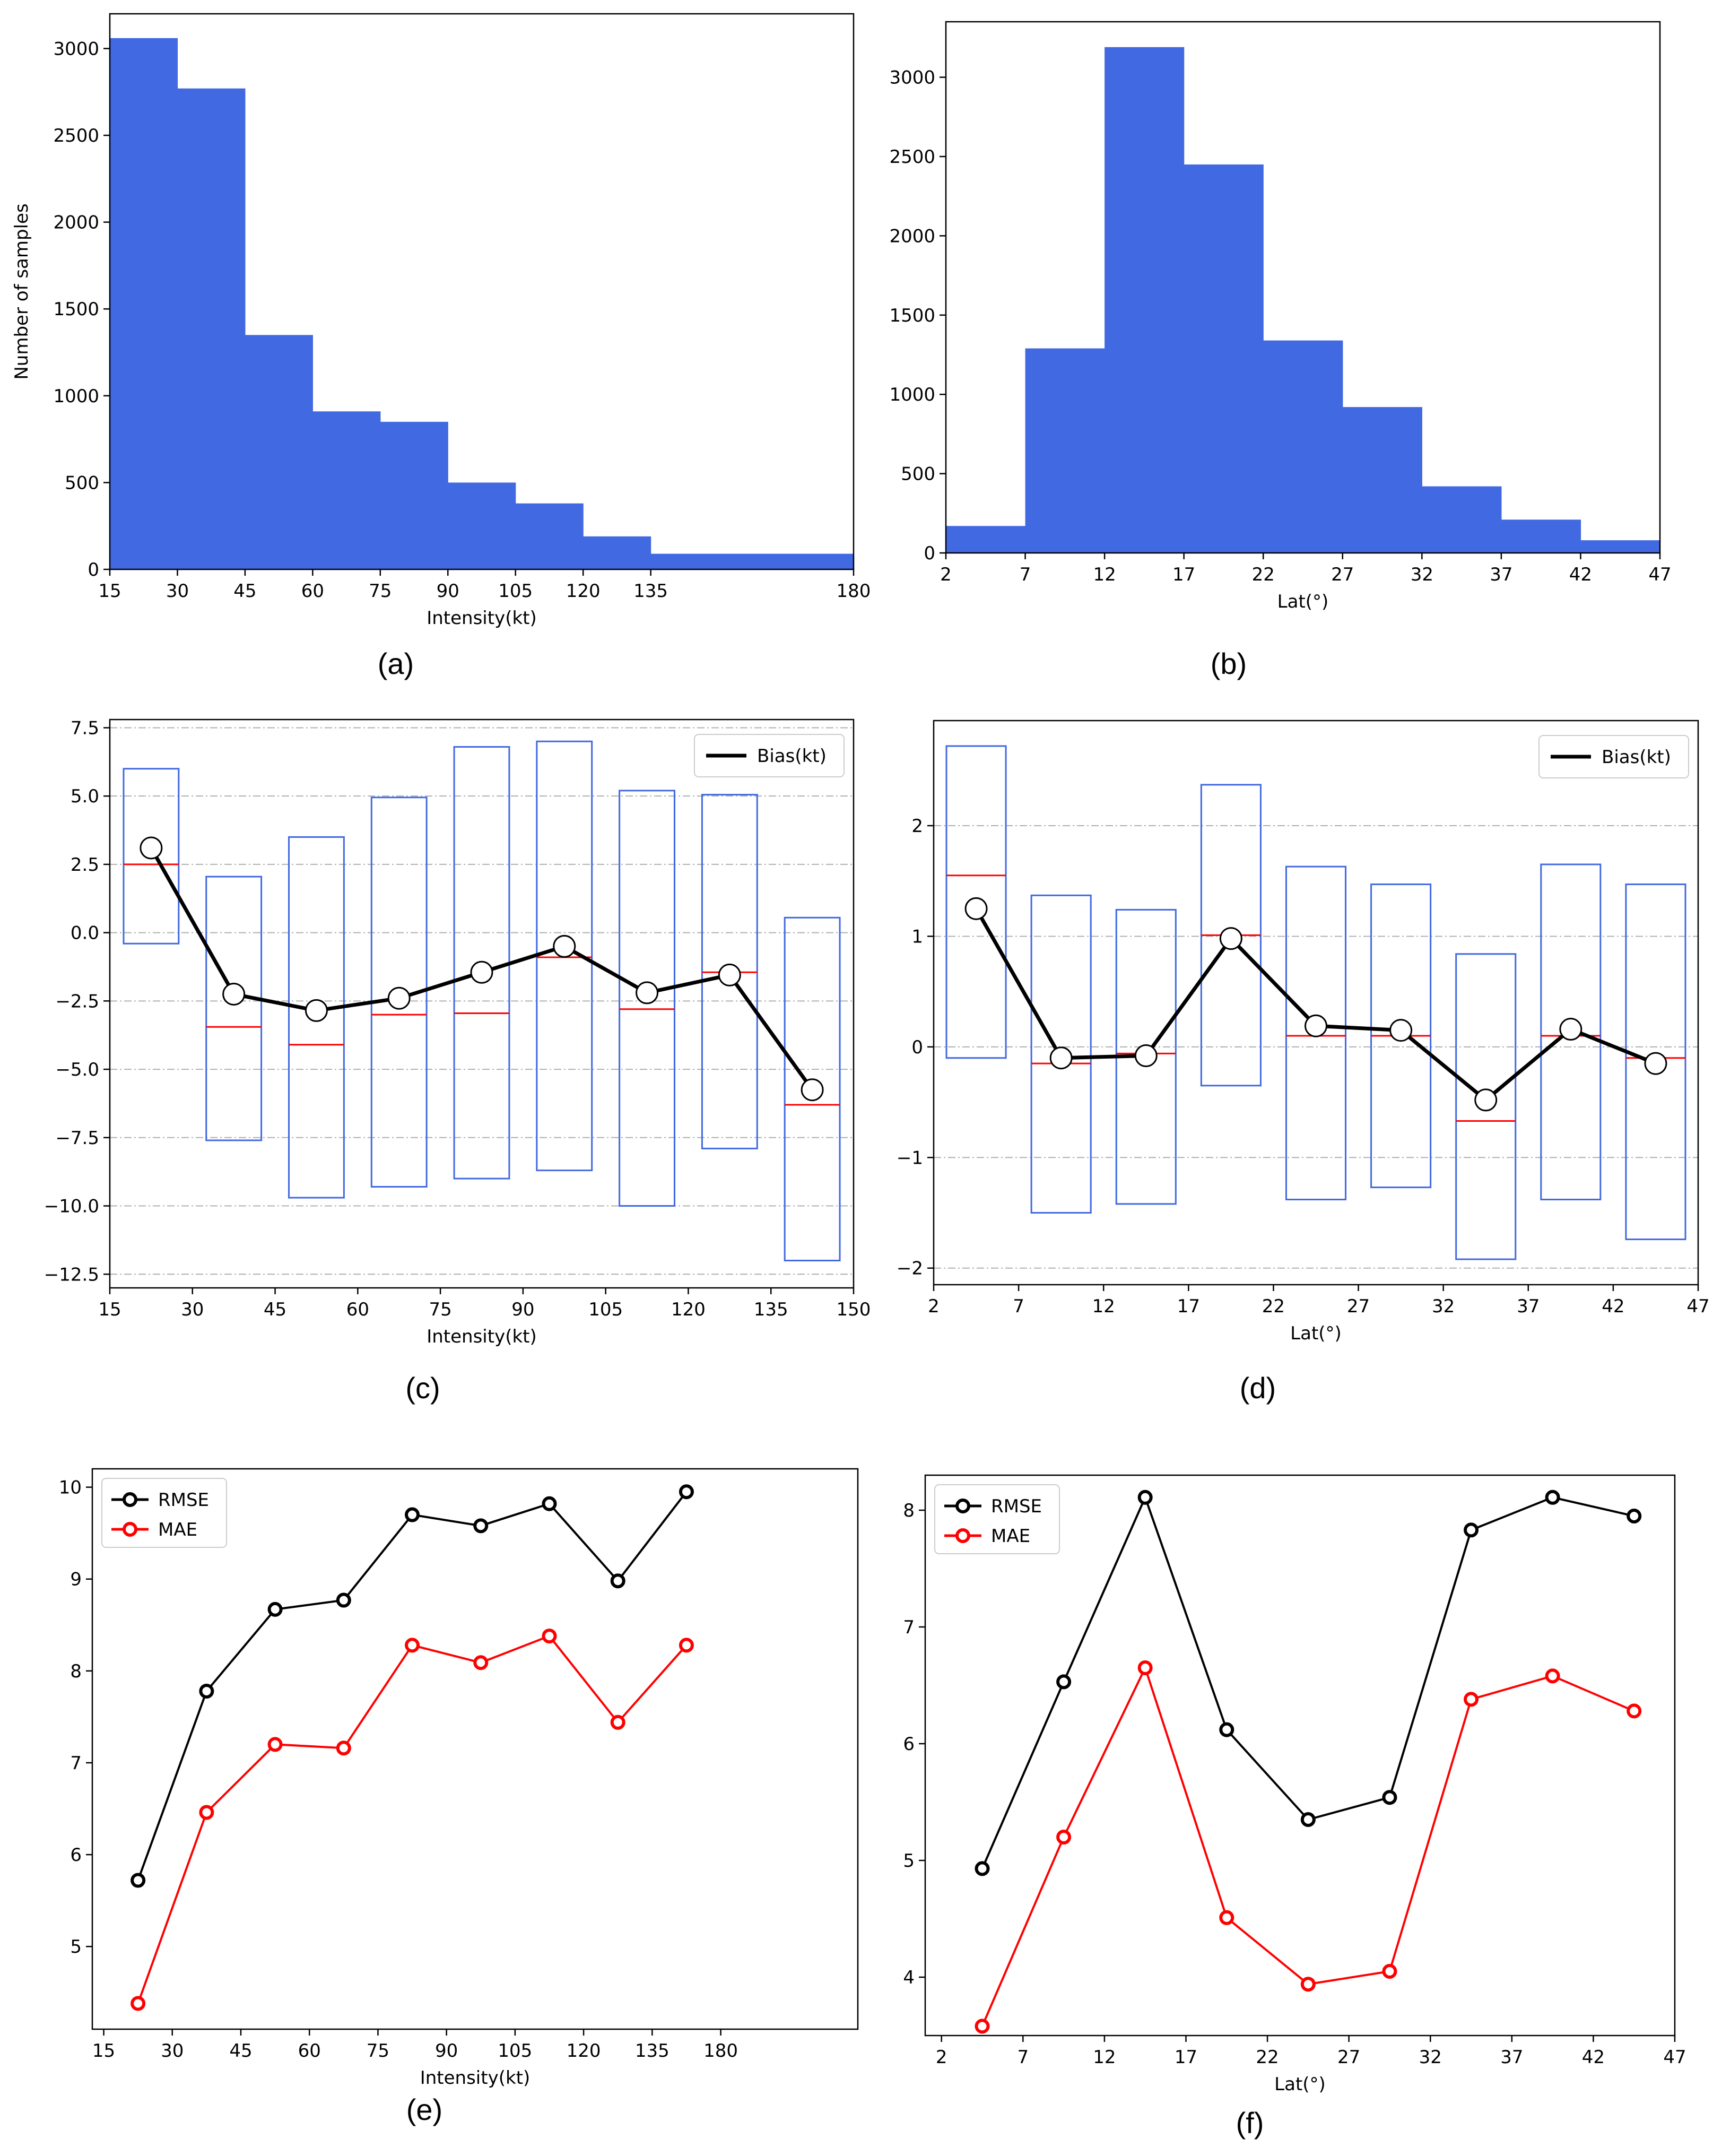  What do you see at coordinates (76, 1579) in the screenshot?
I see `y-tick-label: 9` at bounding box center [76, 1579].